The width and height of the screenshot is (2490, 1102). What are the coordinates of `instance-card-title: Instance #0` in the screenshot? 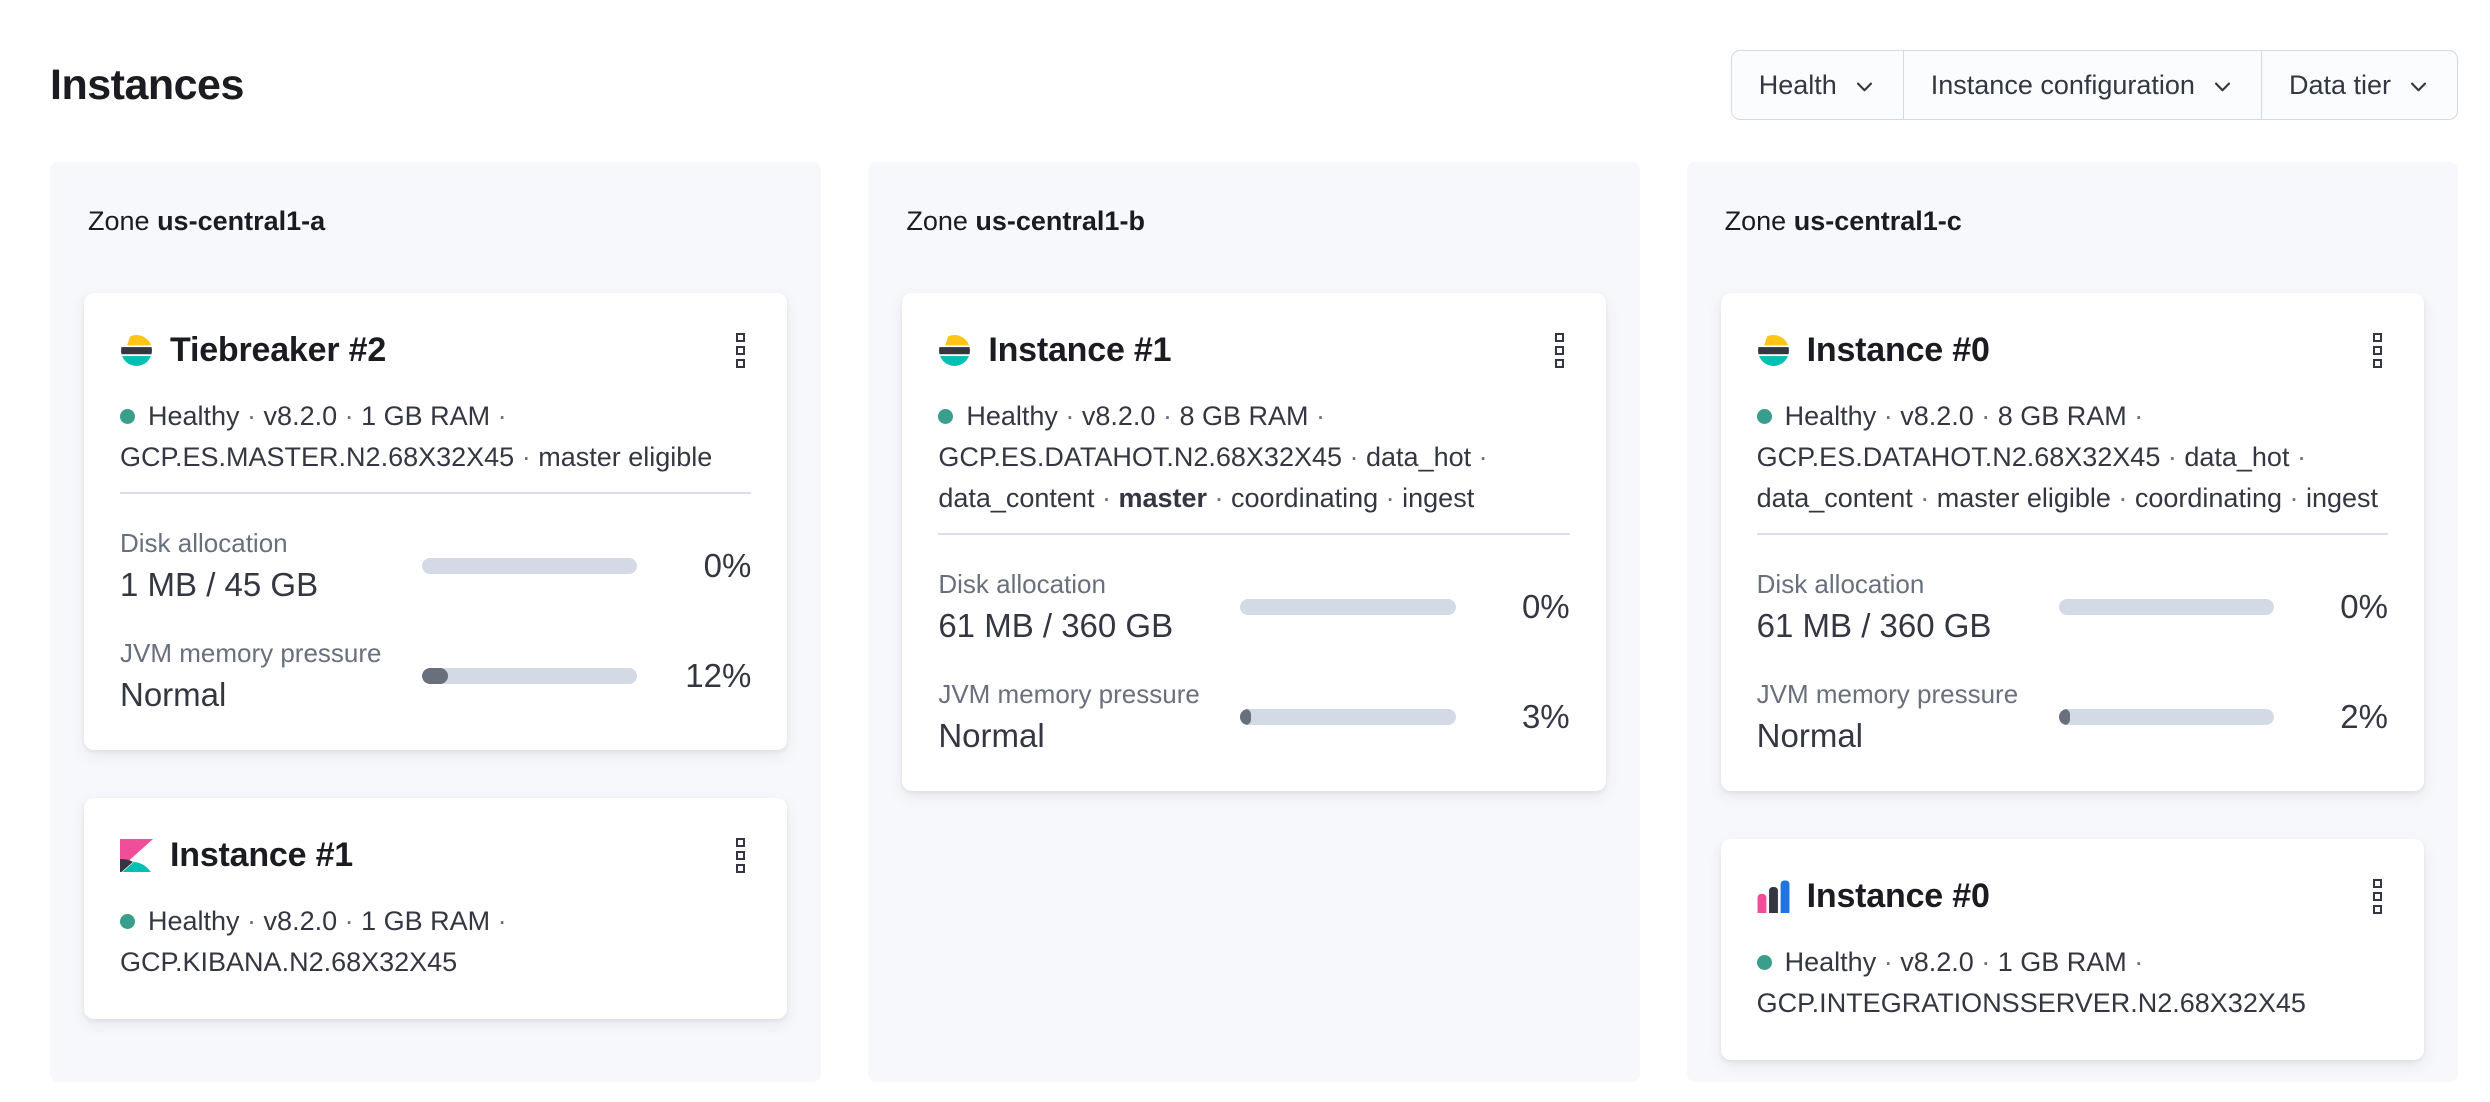 It's located at (1898, 896).